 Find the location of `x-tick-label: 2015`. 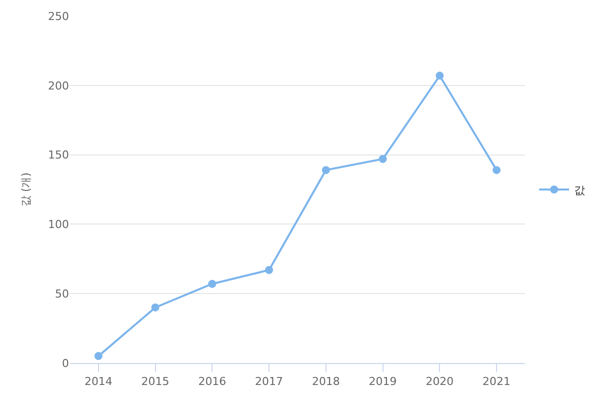

x-tick-label: 2015 is located at coordinates (155, 381).